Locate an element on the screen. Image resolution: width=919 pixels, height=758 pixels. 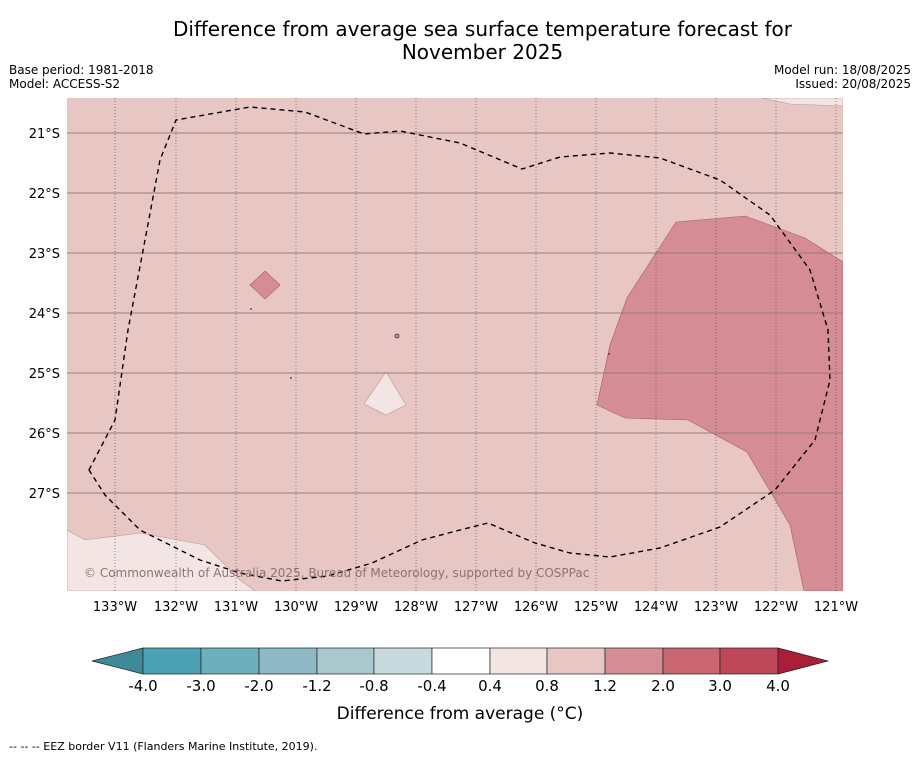
colorbar-tick-0: -4.0 is located at coordinates (143, 686).